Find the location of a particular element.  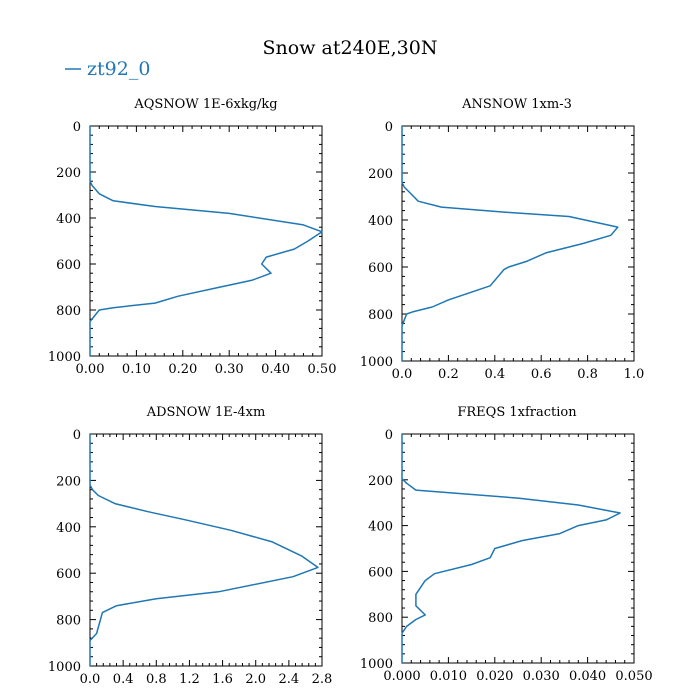

x-tick-label: 0.40 is located at coordinates (275, 369).